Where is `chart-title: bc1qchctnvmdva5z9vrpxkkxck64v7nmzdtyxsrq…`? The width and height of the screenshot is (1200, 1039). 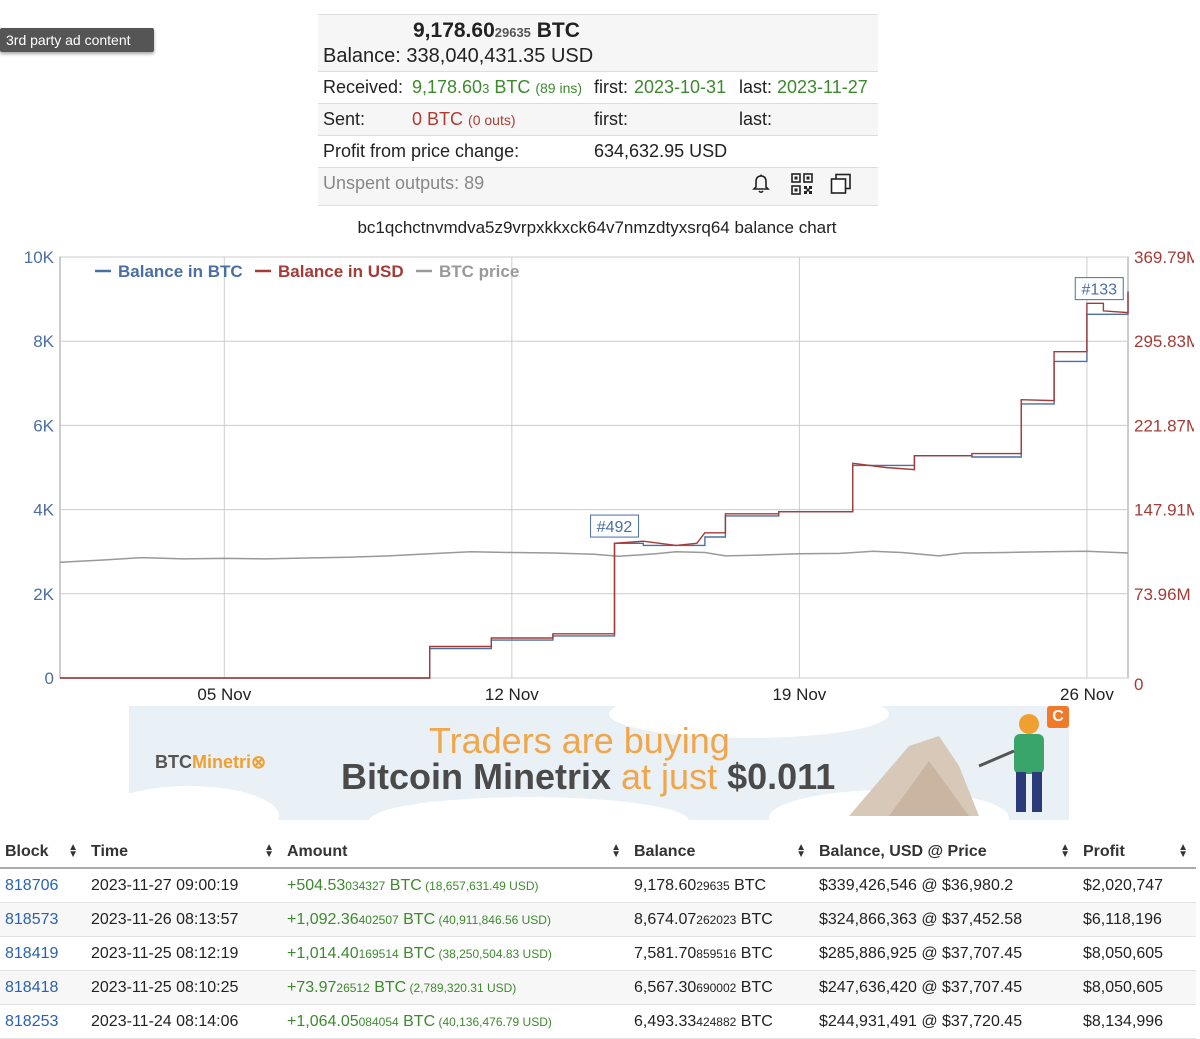
chart-title: bc1qchctnvmdva5z9vrpxkkxck64v7nmzdtyxsrq… is located at coordinates (597, 227).